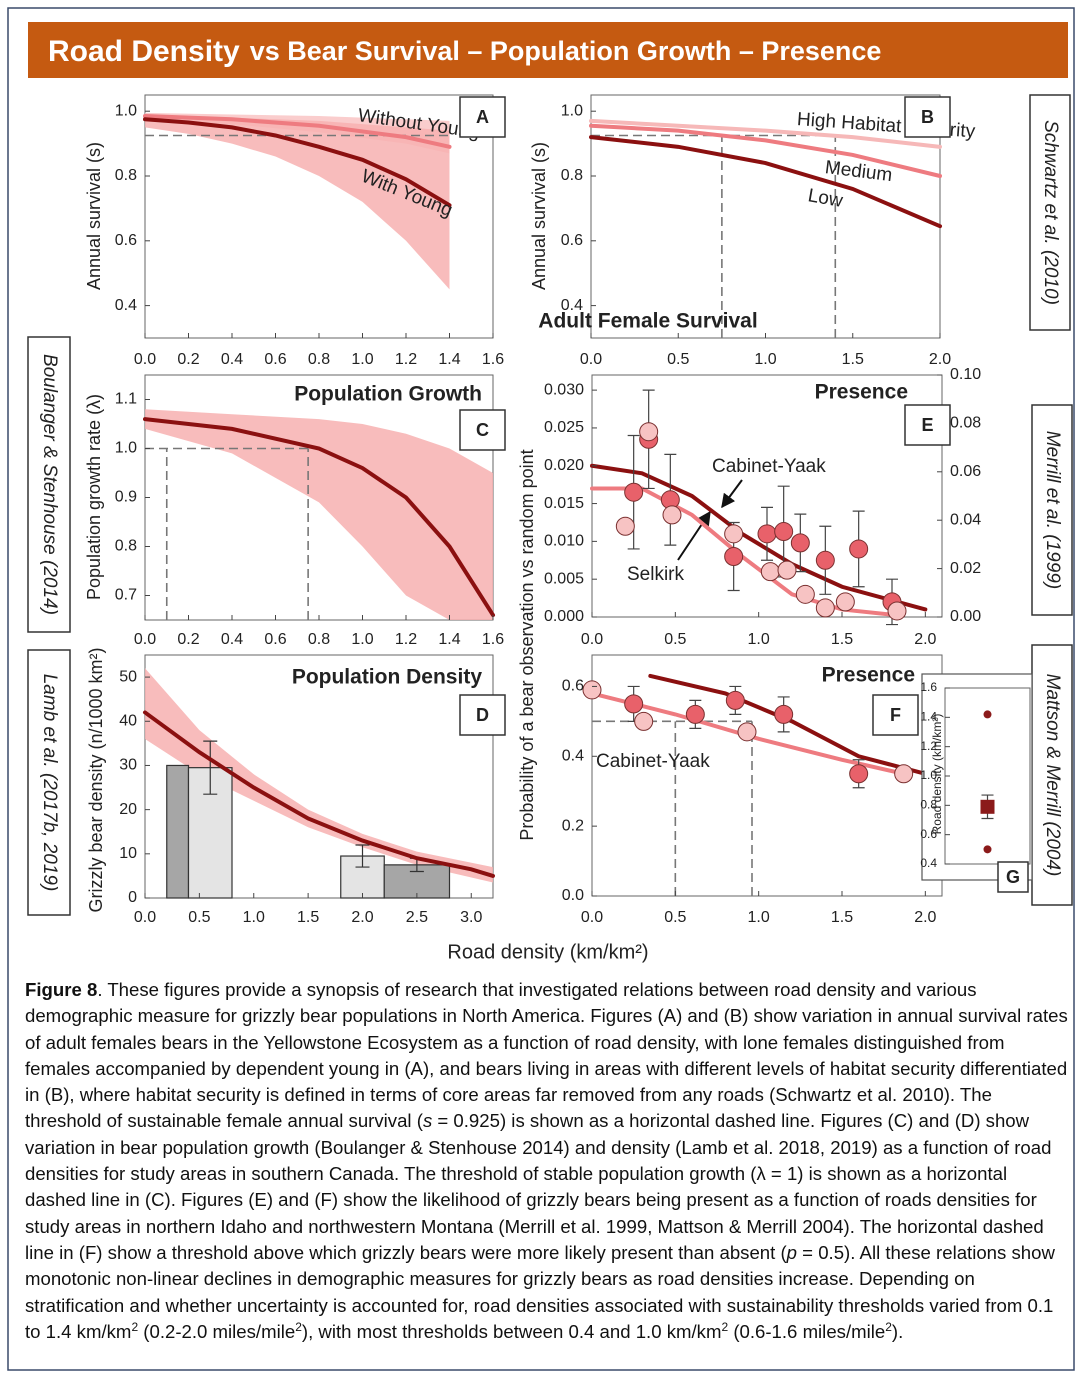  Describe the element at coordinates (388, 394) in the screenshot. I see `panel-title: Population Growth` at that location.